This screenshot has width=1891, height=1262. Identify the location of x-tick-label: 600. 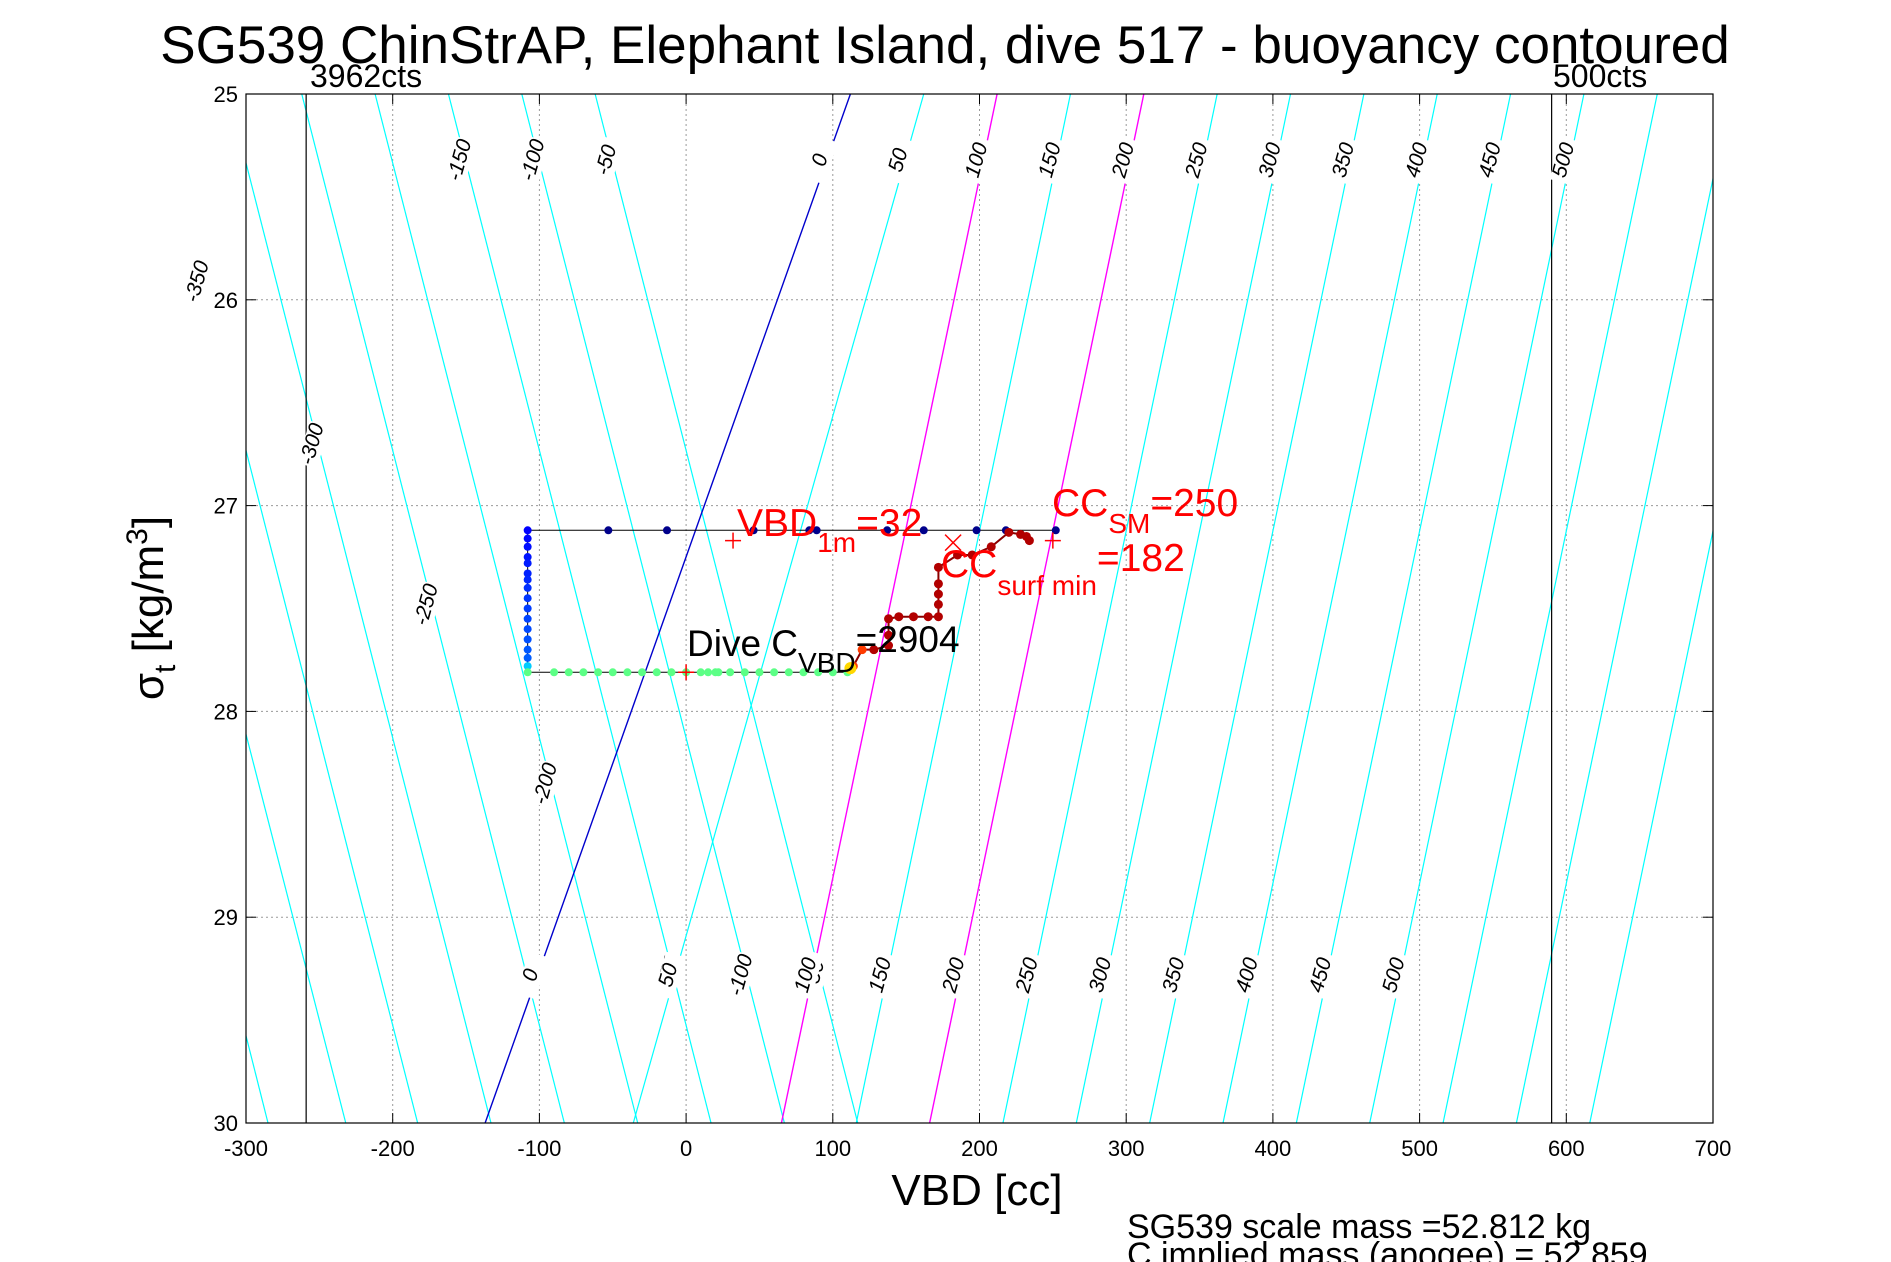
(1566, 1148).